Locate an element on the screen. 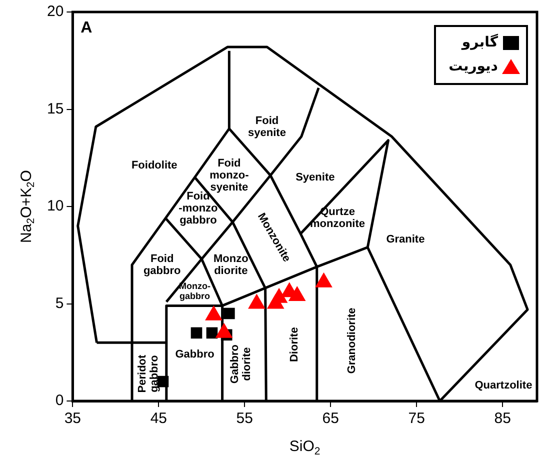  annotation: Peridot gabbro is located at coordinates (148, 373).